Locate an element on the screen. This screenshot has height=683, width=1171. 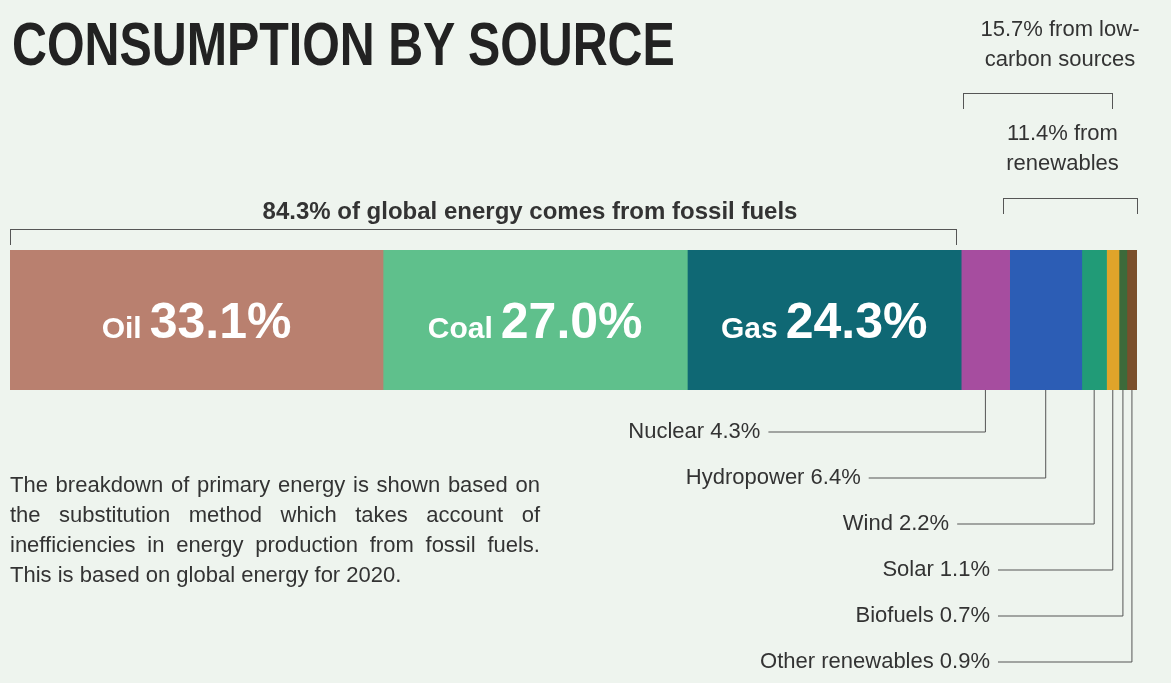
series-label: Coal is located at coordinates (460, 327).